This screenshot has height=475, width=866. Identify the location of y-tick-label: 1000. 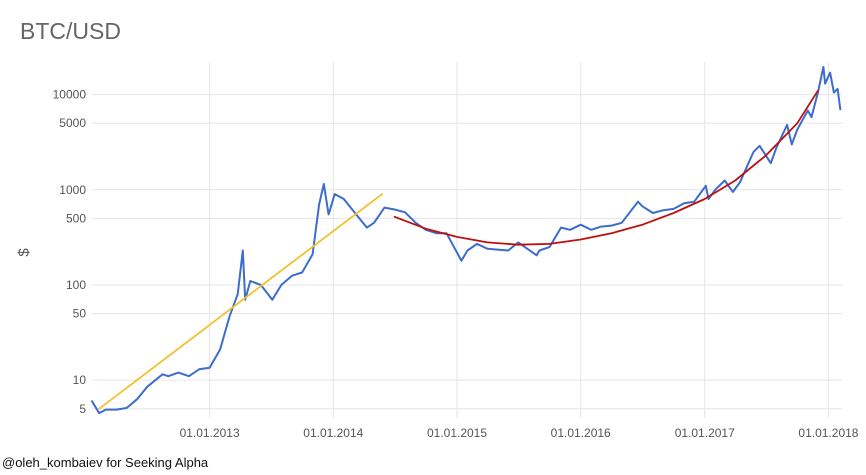
(72, 190).